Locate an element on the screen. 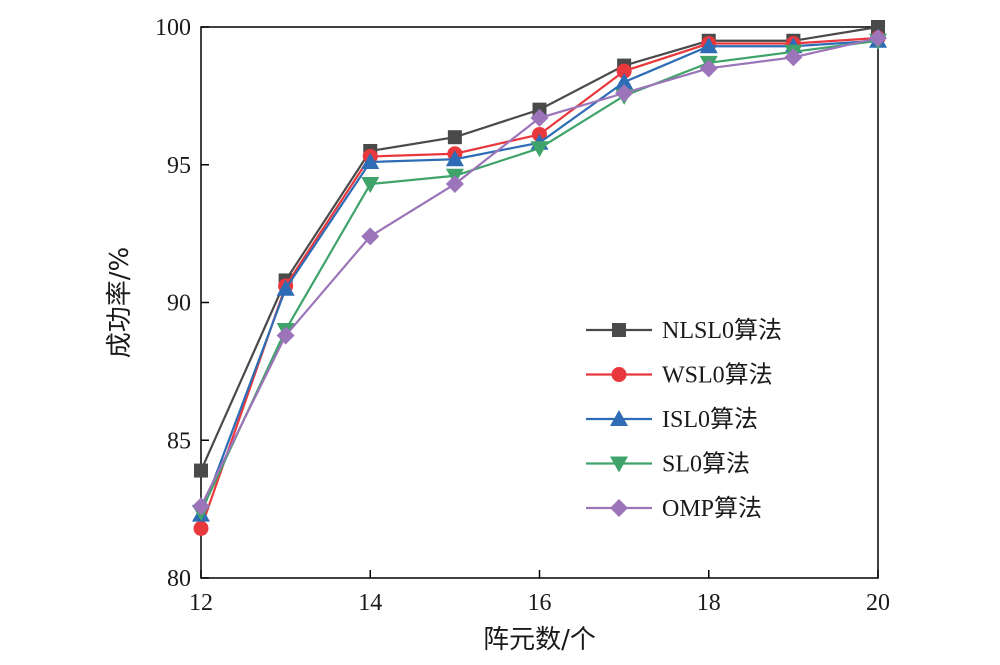 The image size is (1000, 665). legend: NLSL0算法 WSL0算法 ISL0算法 SL0算法 OMP算法 is located at coordinates (684, 419).